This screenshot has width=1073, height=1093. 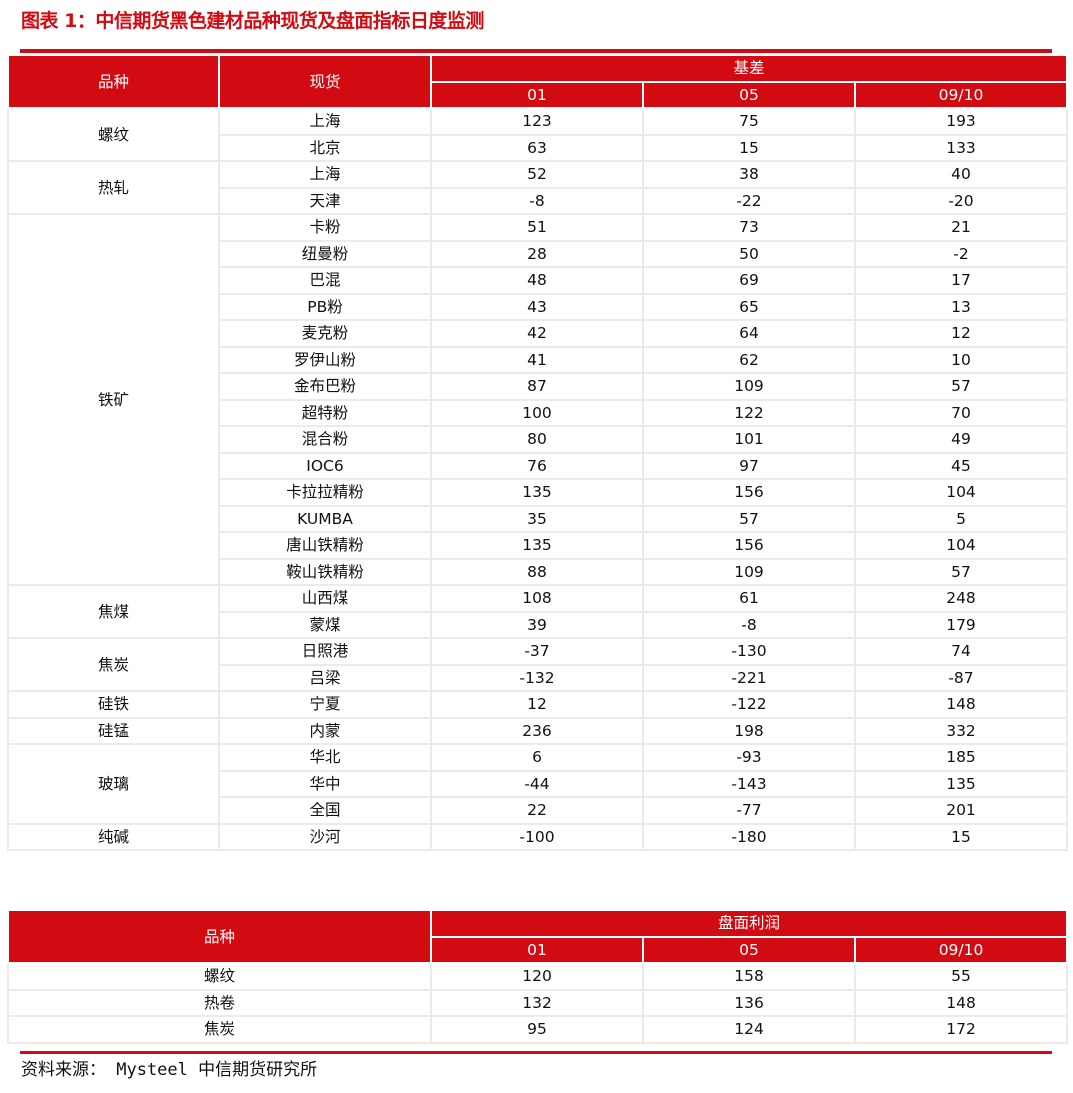 What do you see at coordinates (961, 280) in the screenshot?
I see `basis-0910-cell: 17` at bounding box center [961, 280].